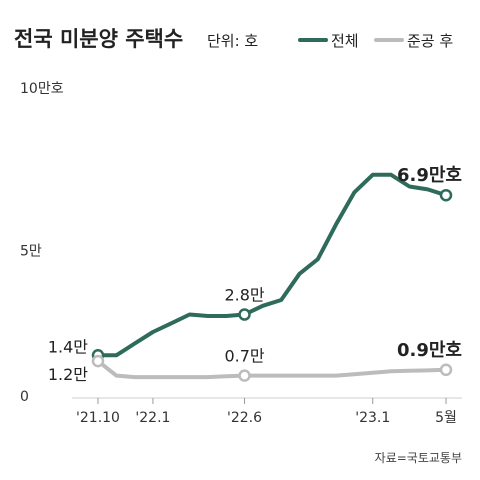  Describe the element at coordinates (24, 397) in the screenshot. I see `y-tick-label-0: 0` at that location.